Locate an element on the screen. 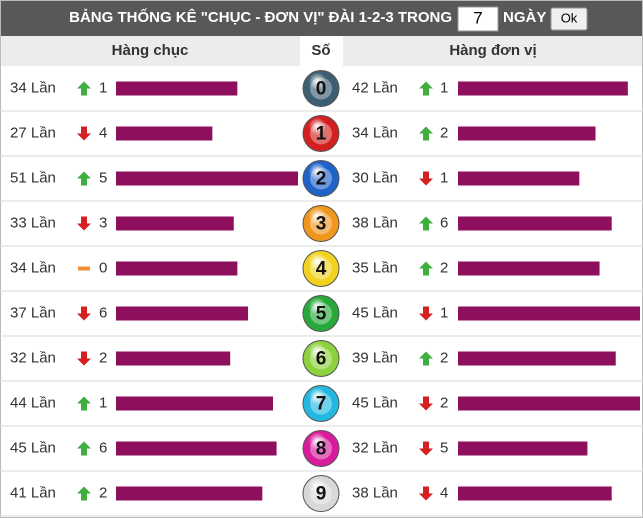 The image size is (643, 518). days-unit: NGÀY is located at coordinates (524, 17).